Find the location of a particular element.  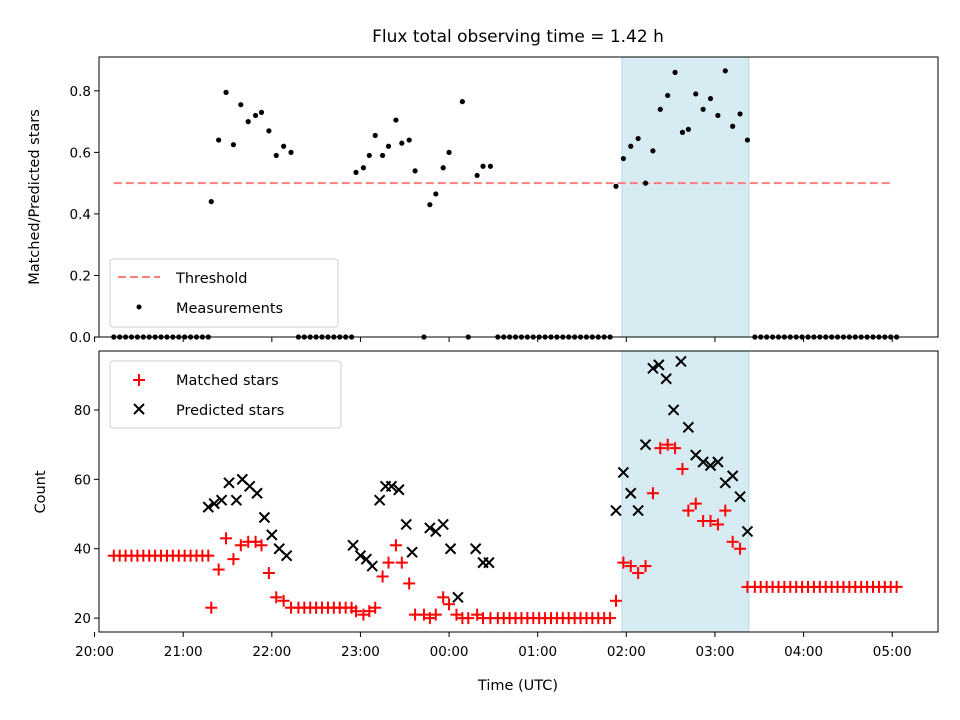

top-highlight-span is located at coordinates (685, 197).